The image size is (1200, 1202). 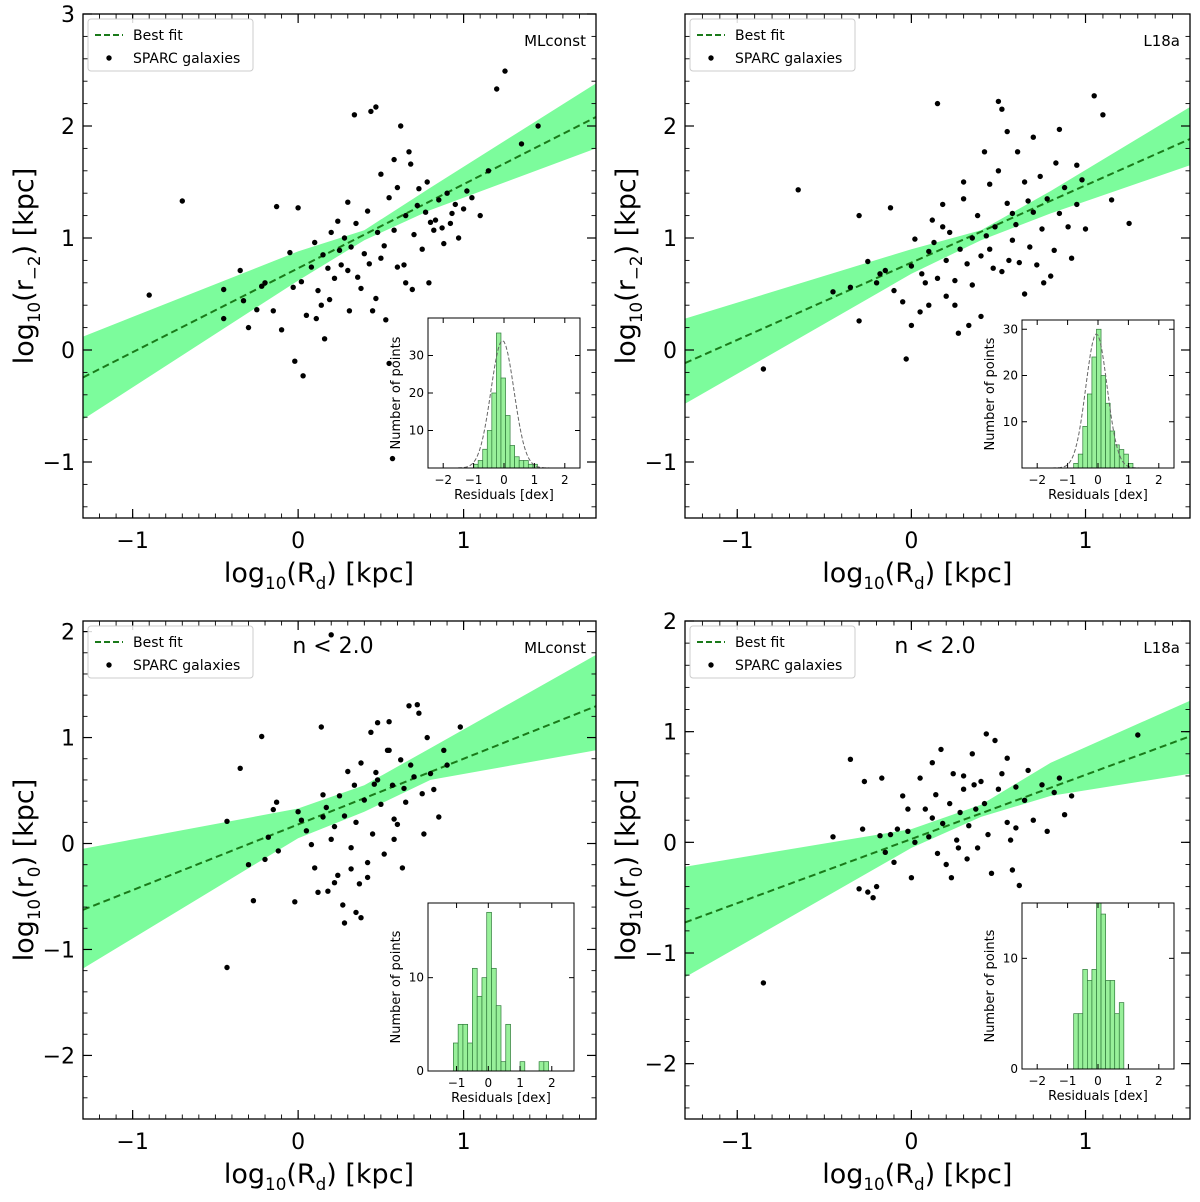 What do you see at coordinates (501, 1098) in the screenshot?
I see `inset-x-label: Residuals [dex]` at bounding box center [501, 1098].